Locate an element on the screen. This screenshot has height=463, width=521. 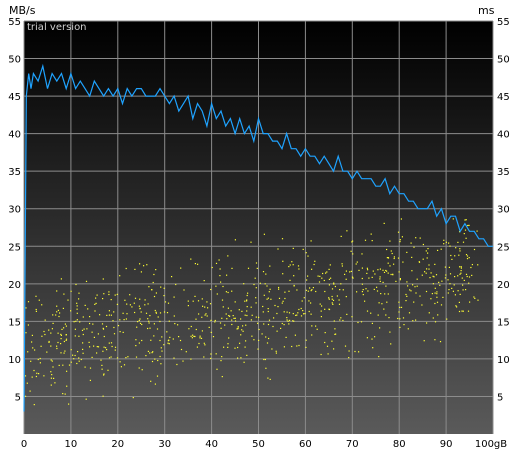
watermark-label: trial version is located at coordinates (57, 27).